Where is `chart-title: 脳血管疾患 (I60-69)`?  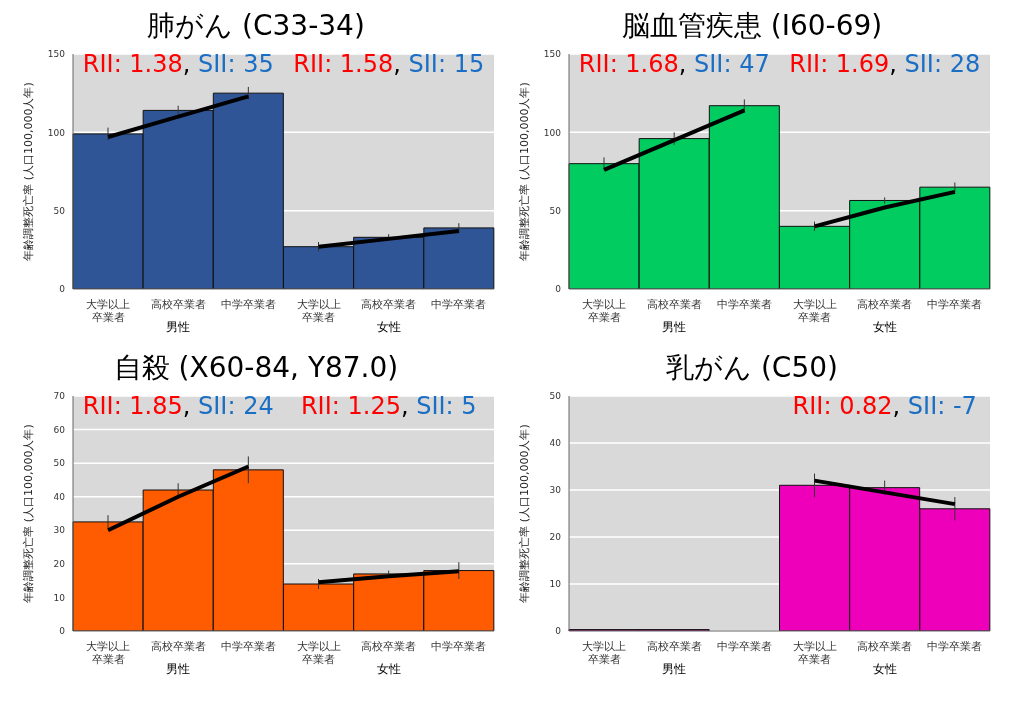 chart-title: 脳血管疾患 (I60-69) is located at coordinates (752, 26).